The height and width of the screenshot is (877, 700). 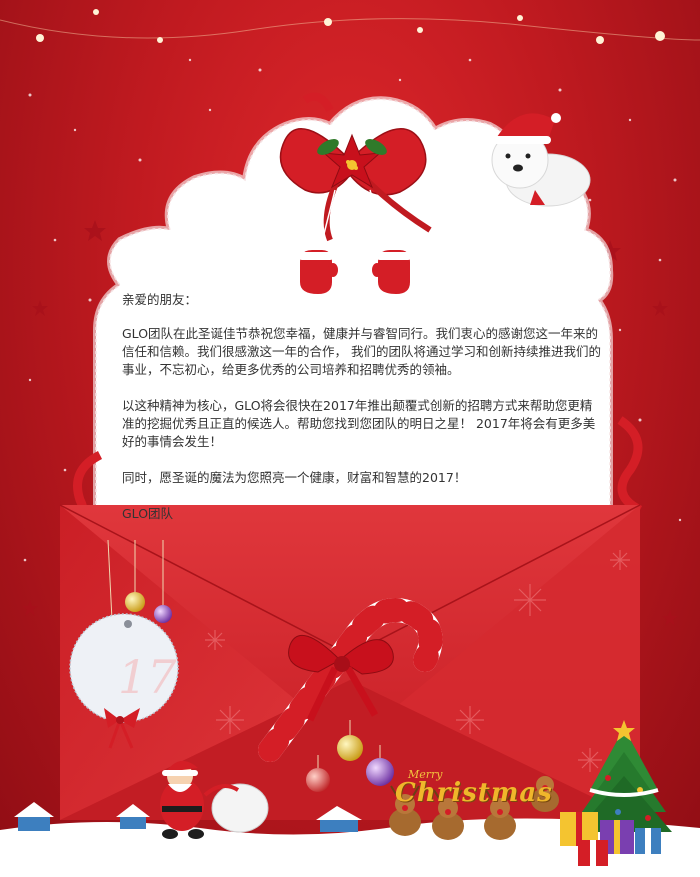 I want to click on reindeer-icon, so click(x=474, y=808).